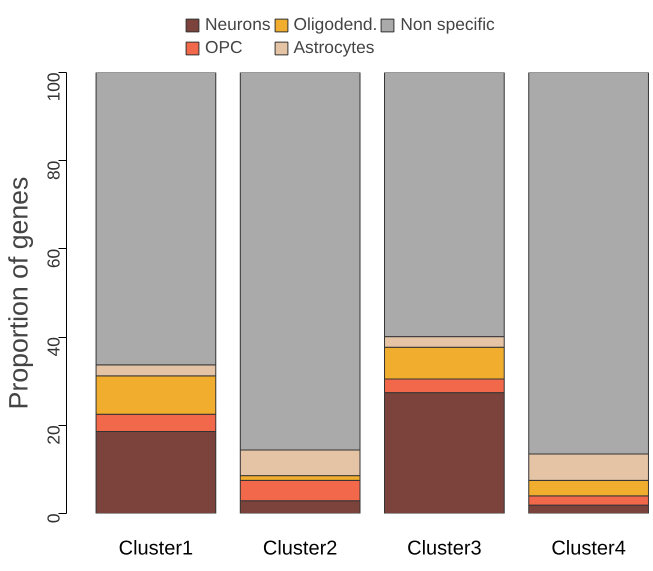  What do you see at coordinates (336, 24) in the screenshot?
I see `legend-label: Oligodend.` at bounding box center [336, 24].